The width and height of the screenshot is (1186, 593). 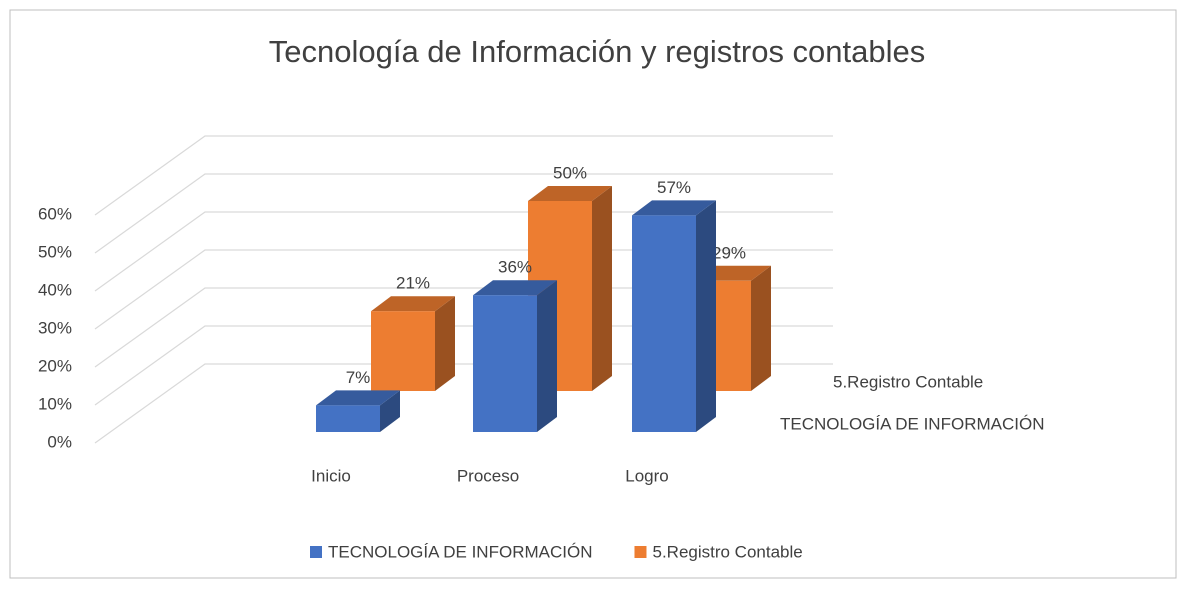 What do you see at coordinates (460, 551) in the screenshot?
I see `legend-label: TECNOLOGÍA DE INFORMACIÓN` at bounding box center [460, 551].